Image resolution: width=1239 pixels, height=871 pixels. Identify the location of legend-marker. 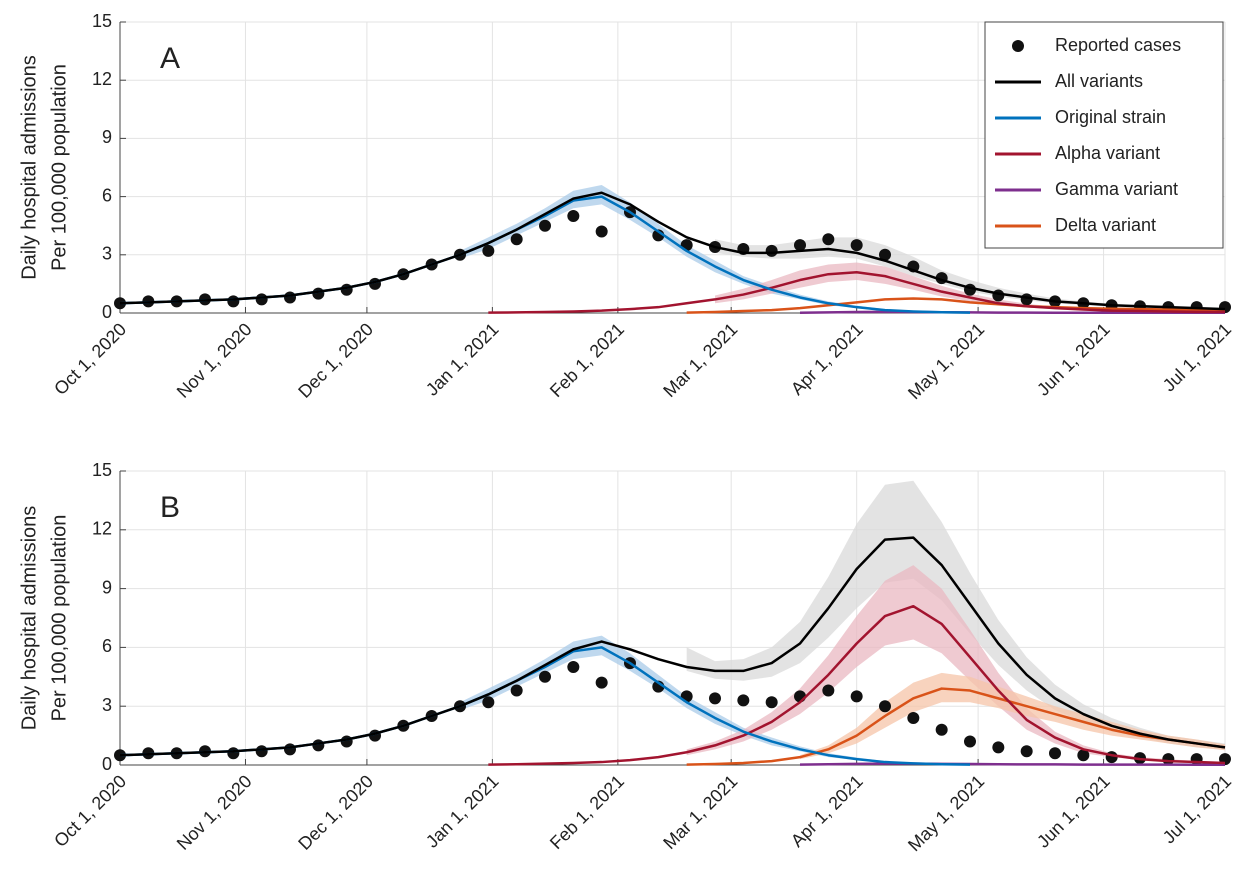
(1018, 46).